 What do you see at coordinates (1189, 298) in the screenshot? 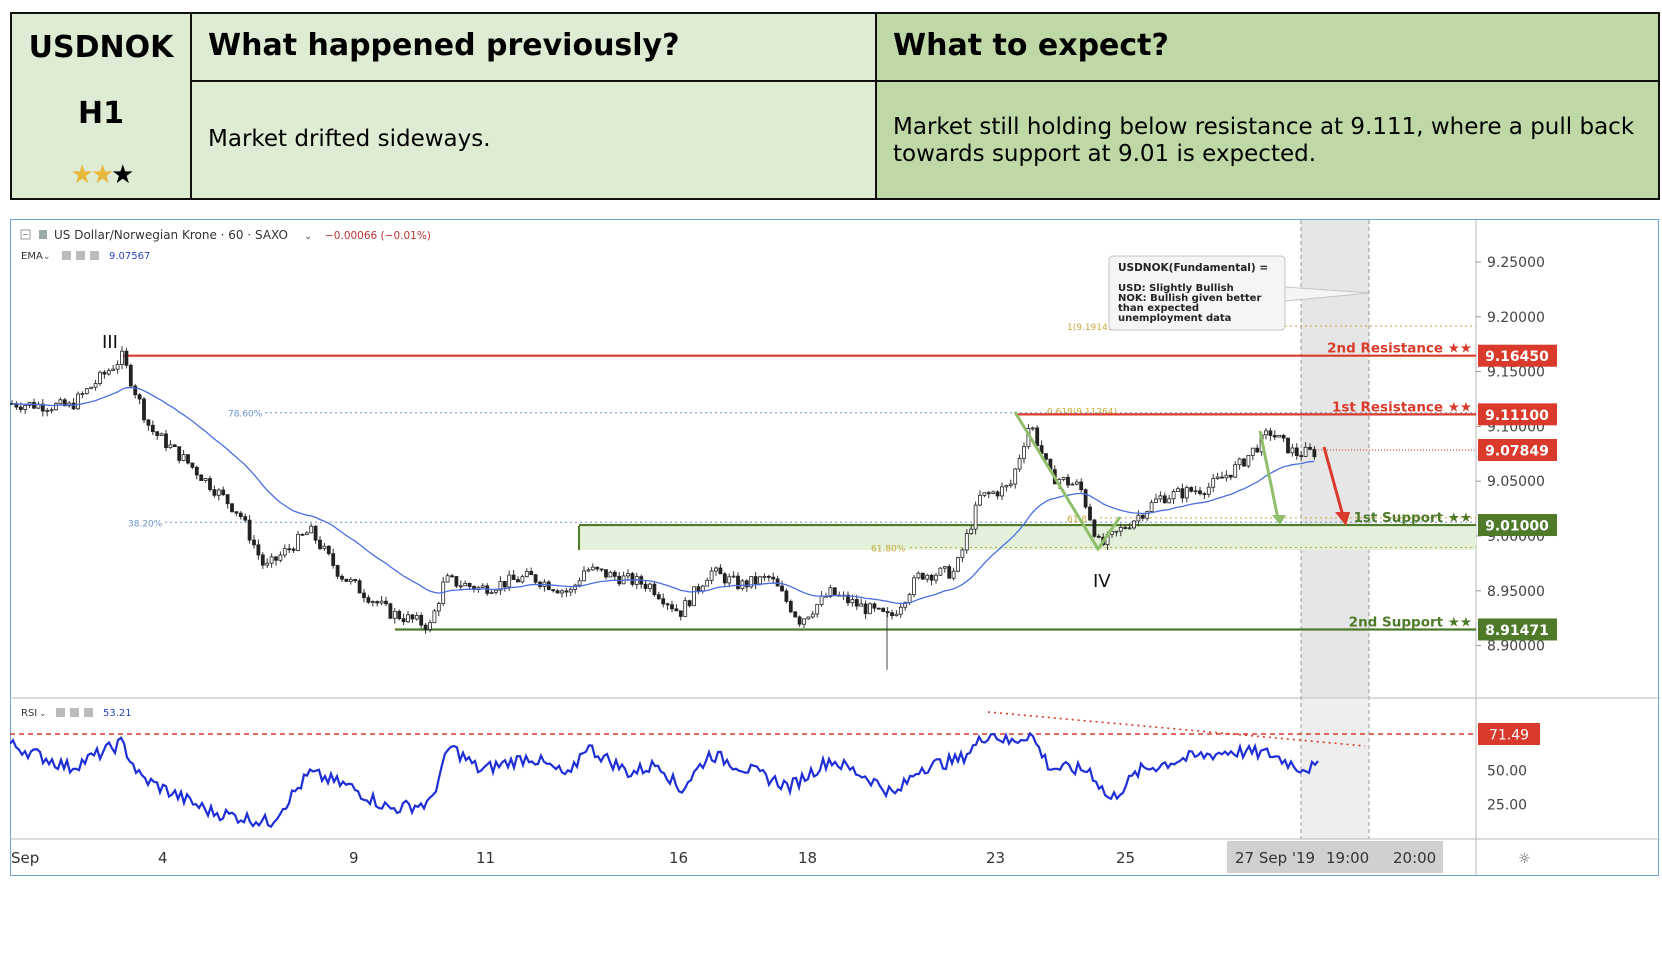
I see `note-line: NOK: Bullish given better` at bounding box center [1189, 298].